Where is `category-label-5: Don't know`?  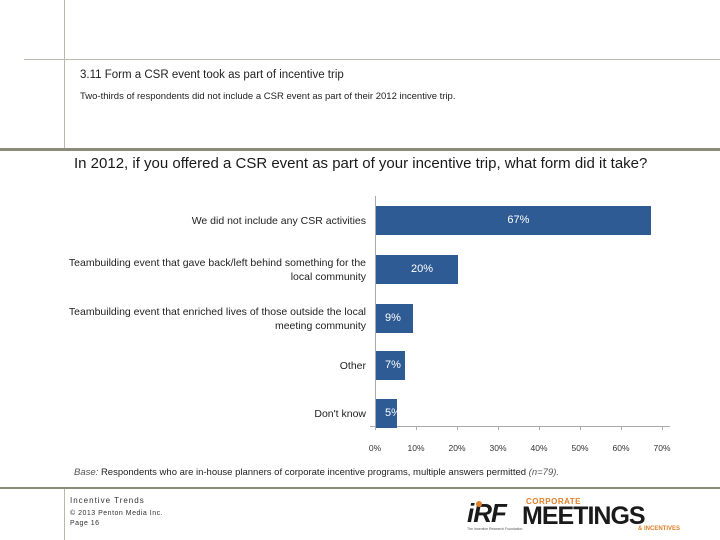 category-label-5: Don't know is located at coordinates (340, 413).